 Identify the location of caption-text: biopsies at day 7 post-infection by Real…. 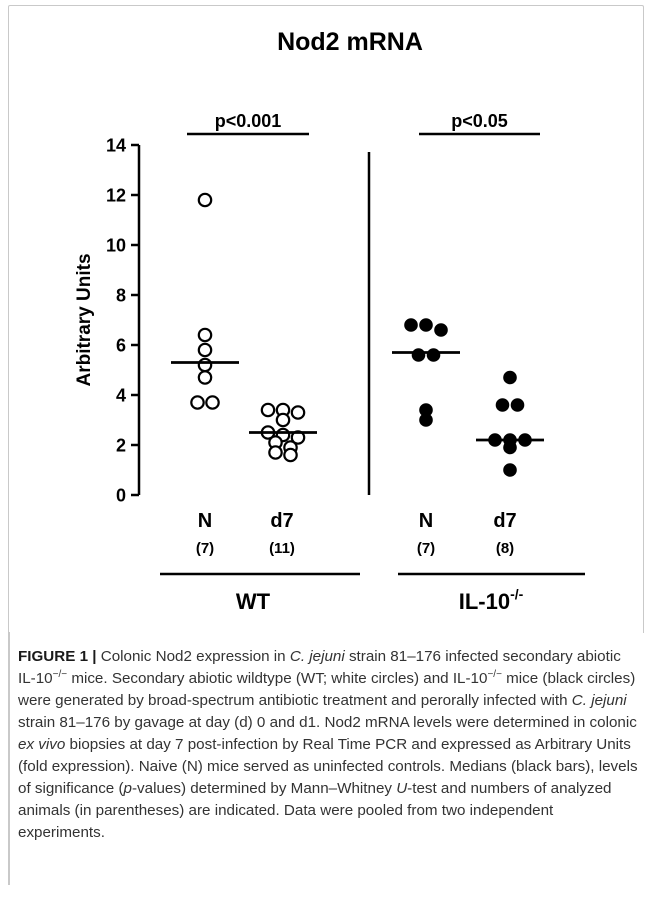
(328, 766).